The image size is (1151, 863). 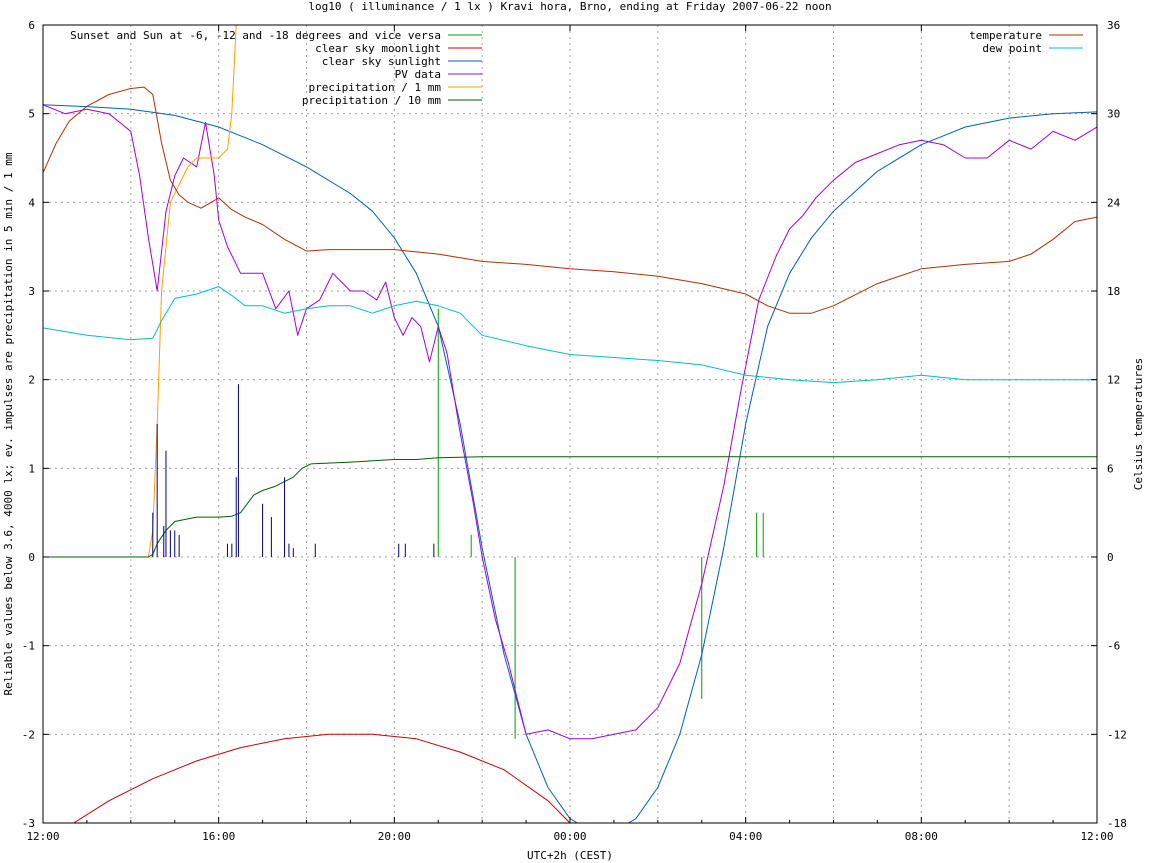 I want to click on y2-tick-label: 0, so click(x=1110, y=557).